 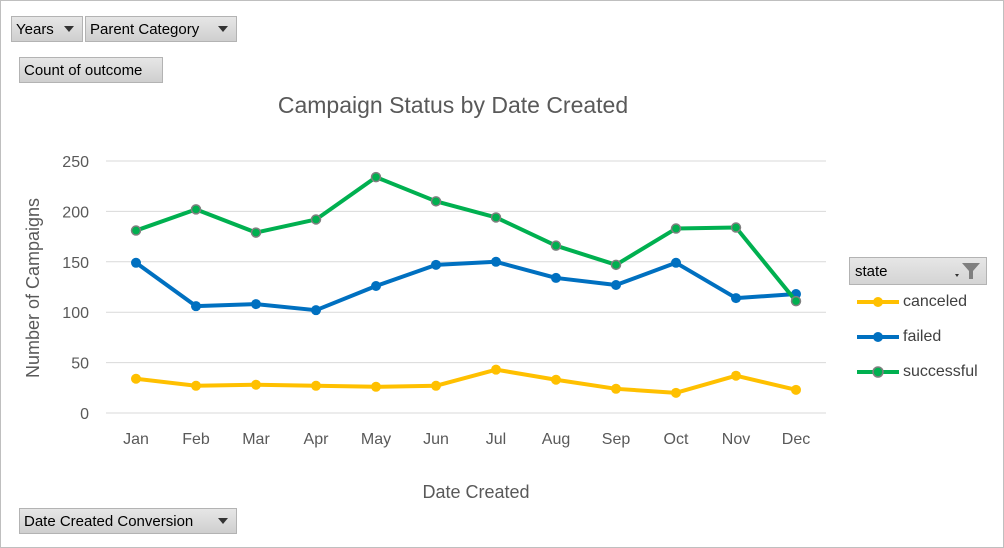 What do you see at coordinates (376, 439) in the screenshot?
I see `x-tick-label: May` at bounding box center [376, 439].